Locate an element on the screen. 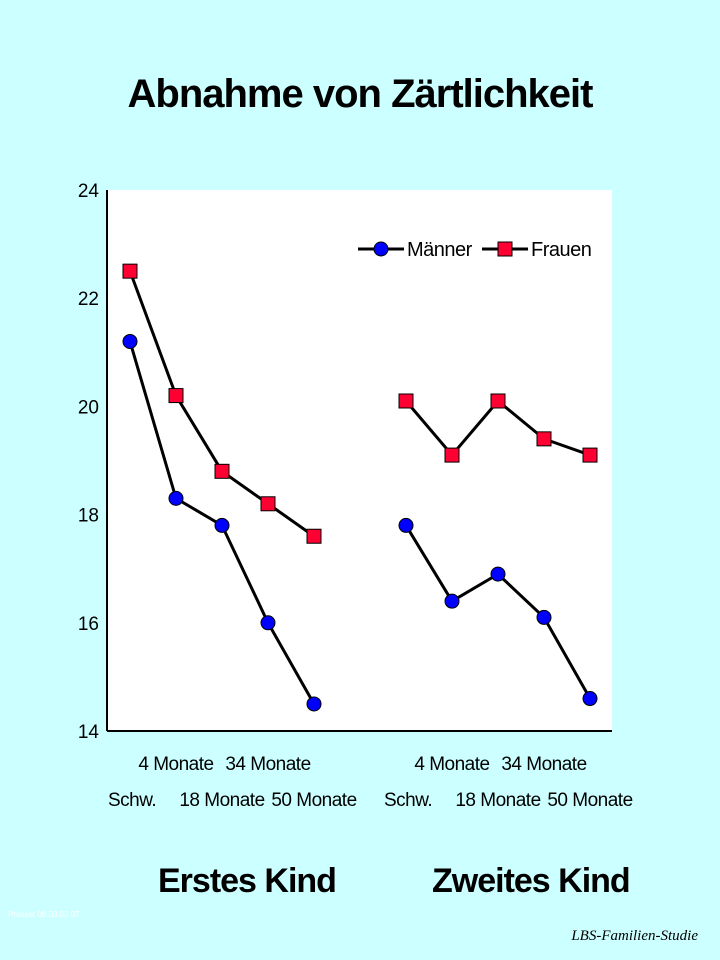  y-tick-label: 18 is located at coordinates (88, 516).